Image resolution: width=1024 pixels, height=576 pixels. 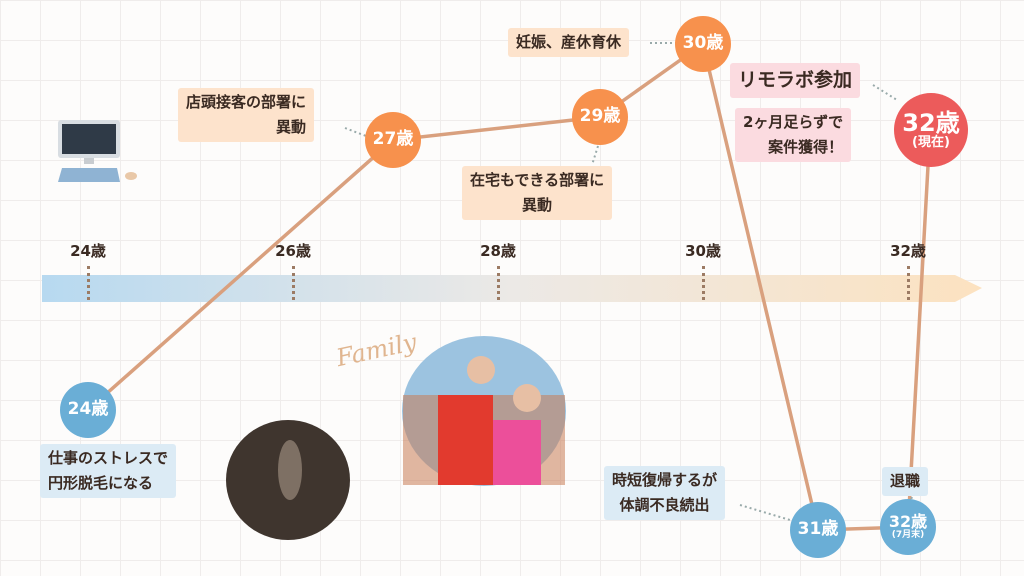 What do you see at coordinates (931, 142) in the screenshot?
I see `node-sublabel: (現在)` at bounding box center [931, 142].